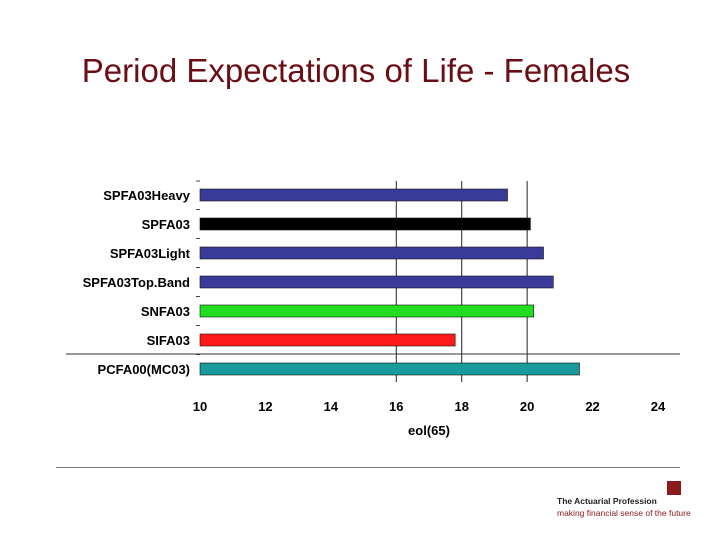 The height and width of the screenshot is (540, 720). What do you see at coordinates (658, 406) in the screenshot?
I see `x-tick-label: 24` at bounding box center [658, 406].